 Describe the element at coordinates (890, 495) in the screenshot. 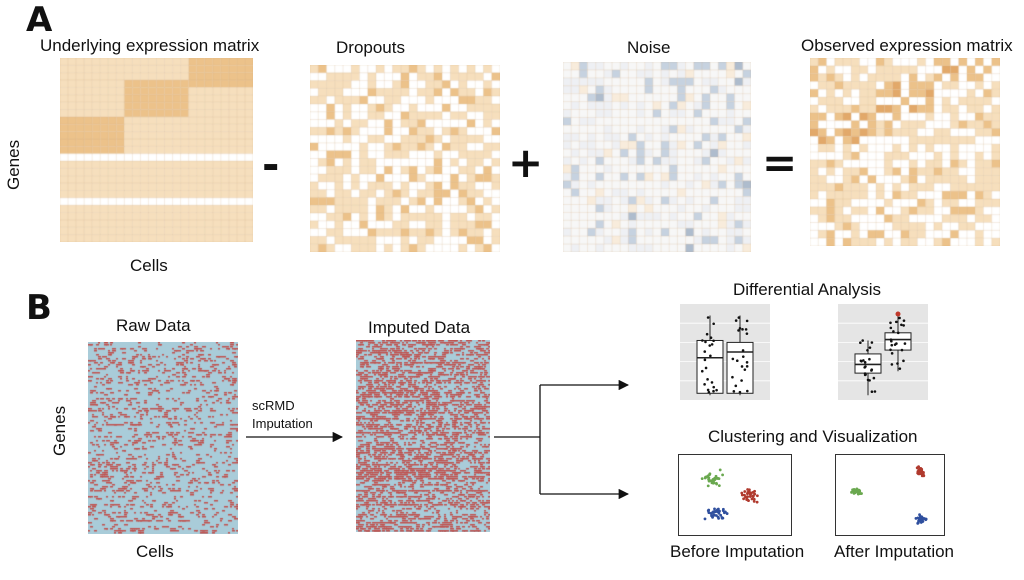

I see `plot-frame` at that location.